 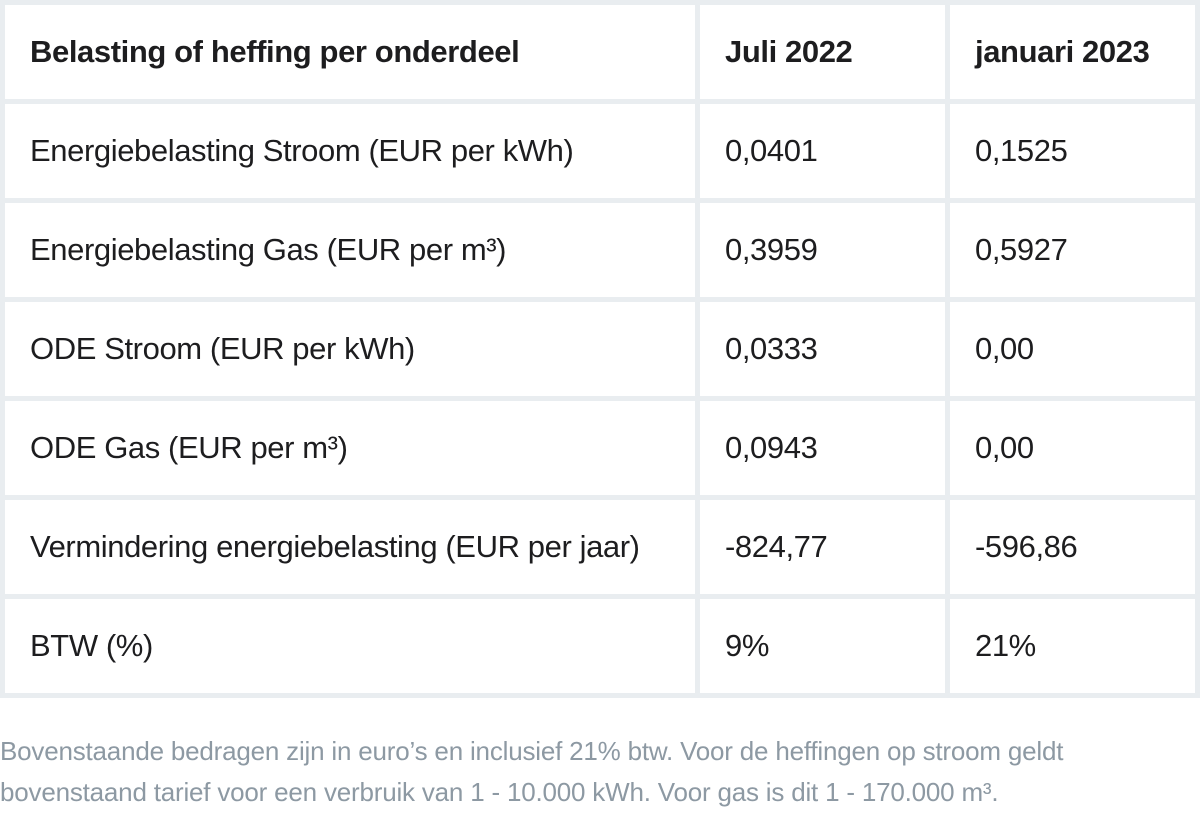 What do you see at coordinates (350, 646) in the screenshot?
I see `row-label-btw: BTW (%)` at bounding box center [350, 646].